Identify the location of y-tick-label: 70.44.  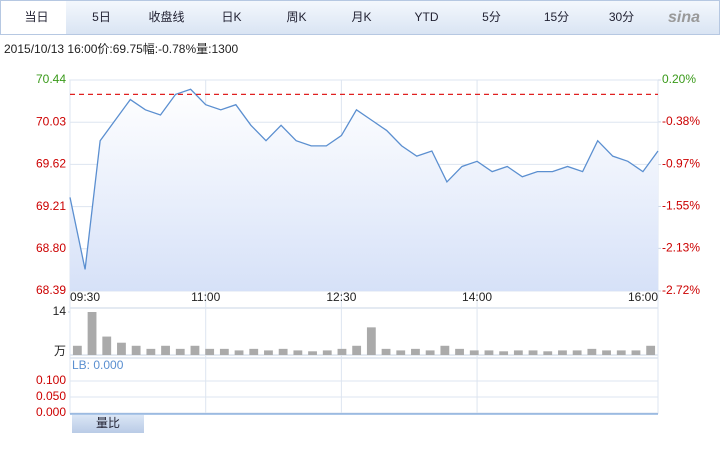
(51, 79).